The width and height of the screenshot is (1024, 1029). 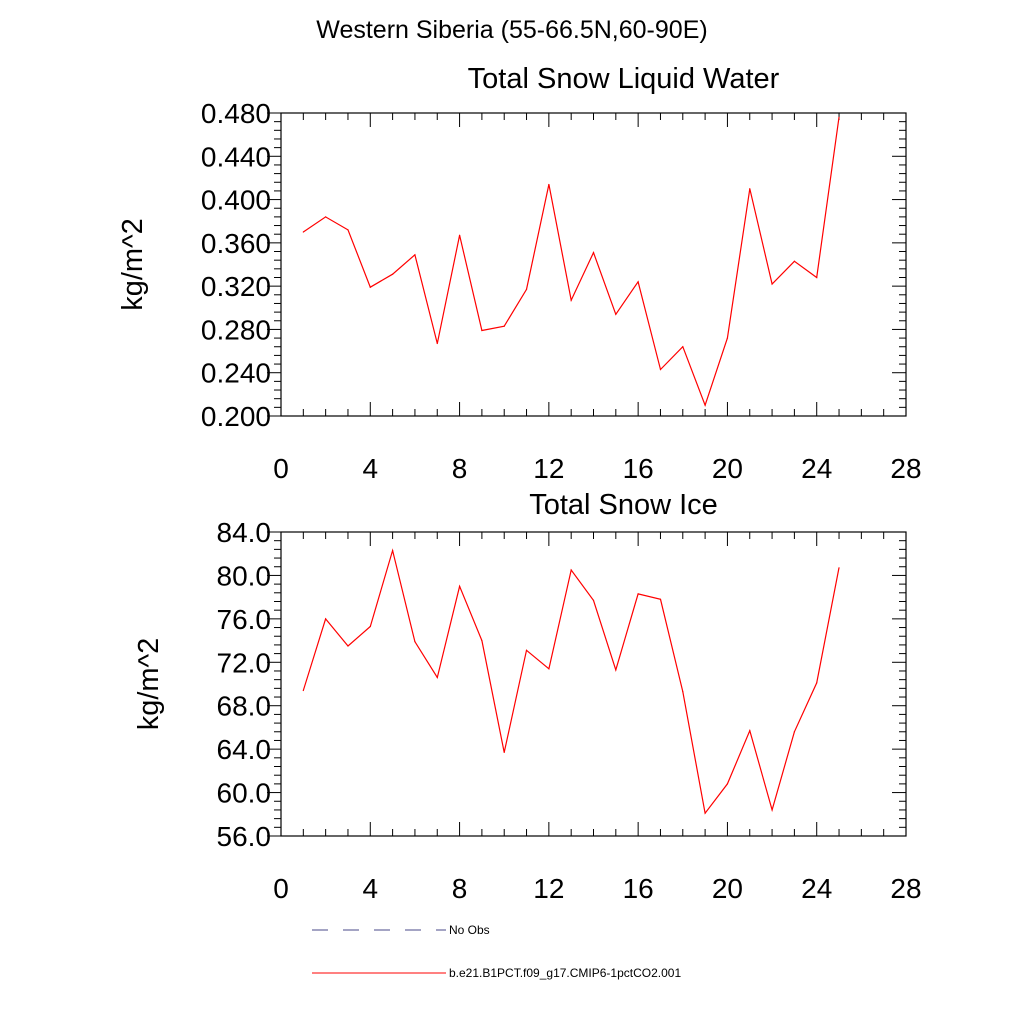 What do you see at coordinates (624, 79) in the screenshot?
I see `chart-title: Total Snow Liquid Water` at bounding box center [624, 79].